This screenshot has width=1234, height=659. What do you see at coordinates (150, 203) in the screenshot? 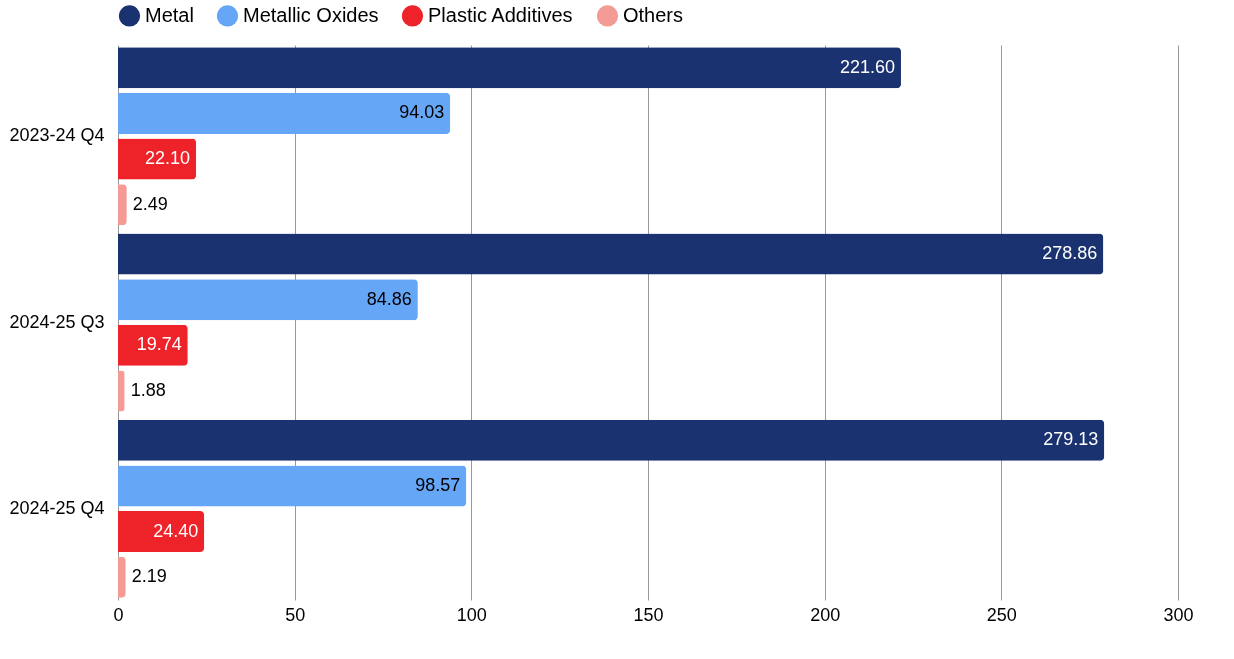
I see `data-label: 2.49` at bounding box center [150, 203].